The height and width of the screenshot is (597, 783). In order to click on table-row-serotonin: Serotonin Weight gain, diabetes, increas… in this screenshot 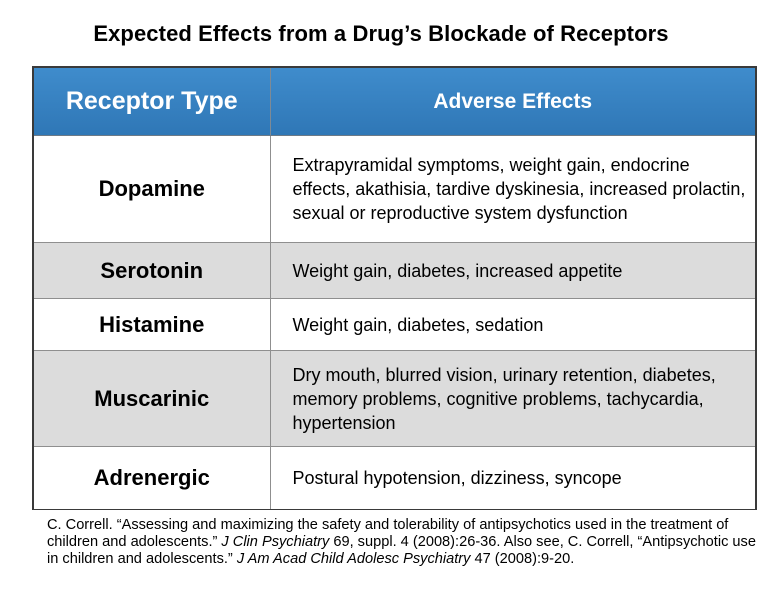, I will do `click(394, 270)`.